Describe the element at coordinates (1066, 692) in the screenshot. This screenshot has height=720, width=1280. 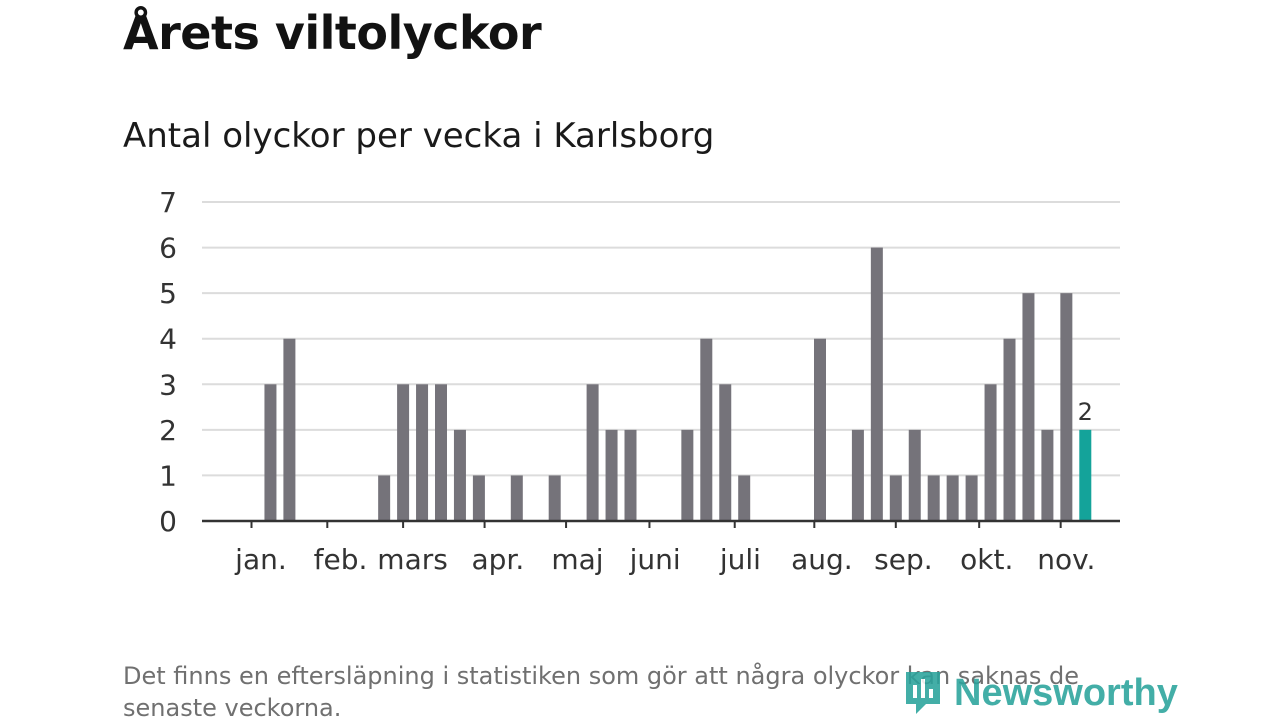
I see `brand-name: Newsworthy` at that location.